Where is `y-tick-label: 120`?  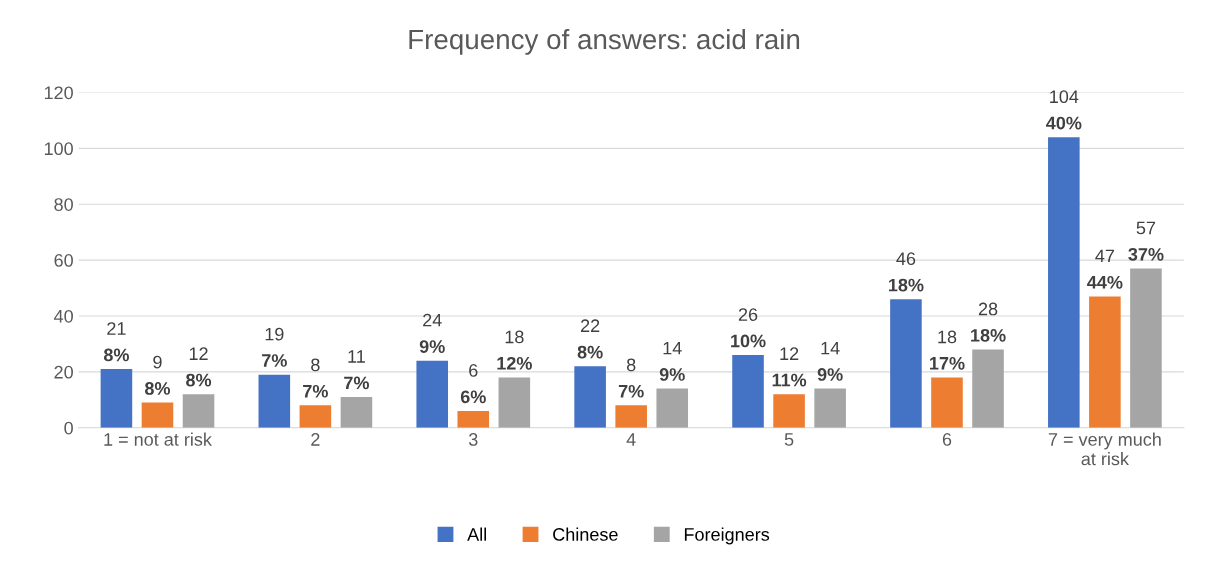 y-tick-label: 120 is located at coordinates (58, 93).